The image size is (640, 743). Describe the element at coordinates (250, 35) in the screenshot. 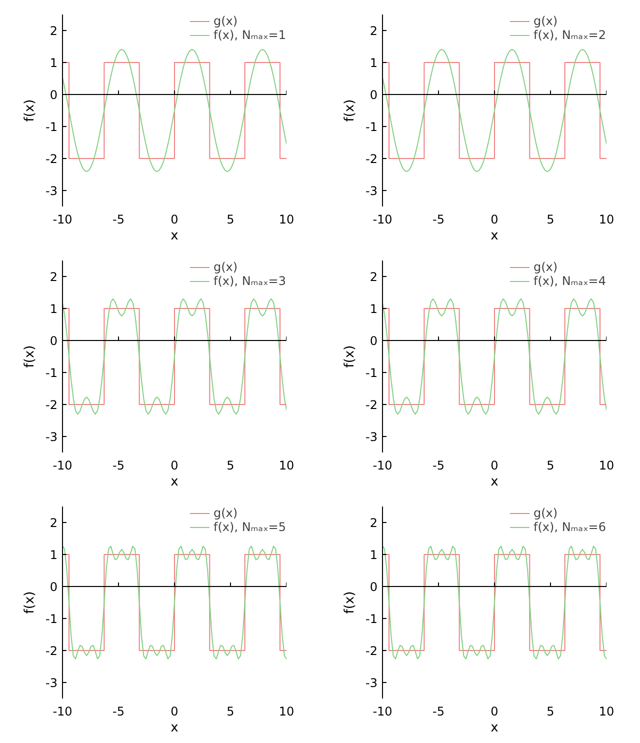

I see `legend-label: f(x), Nₘₐₓ=1` at that location.